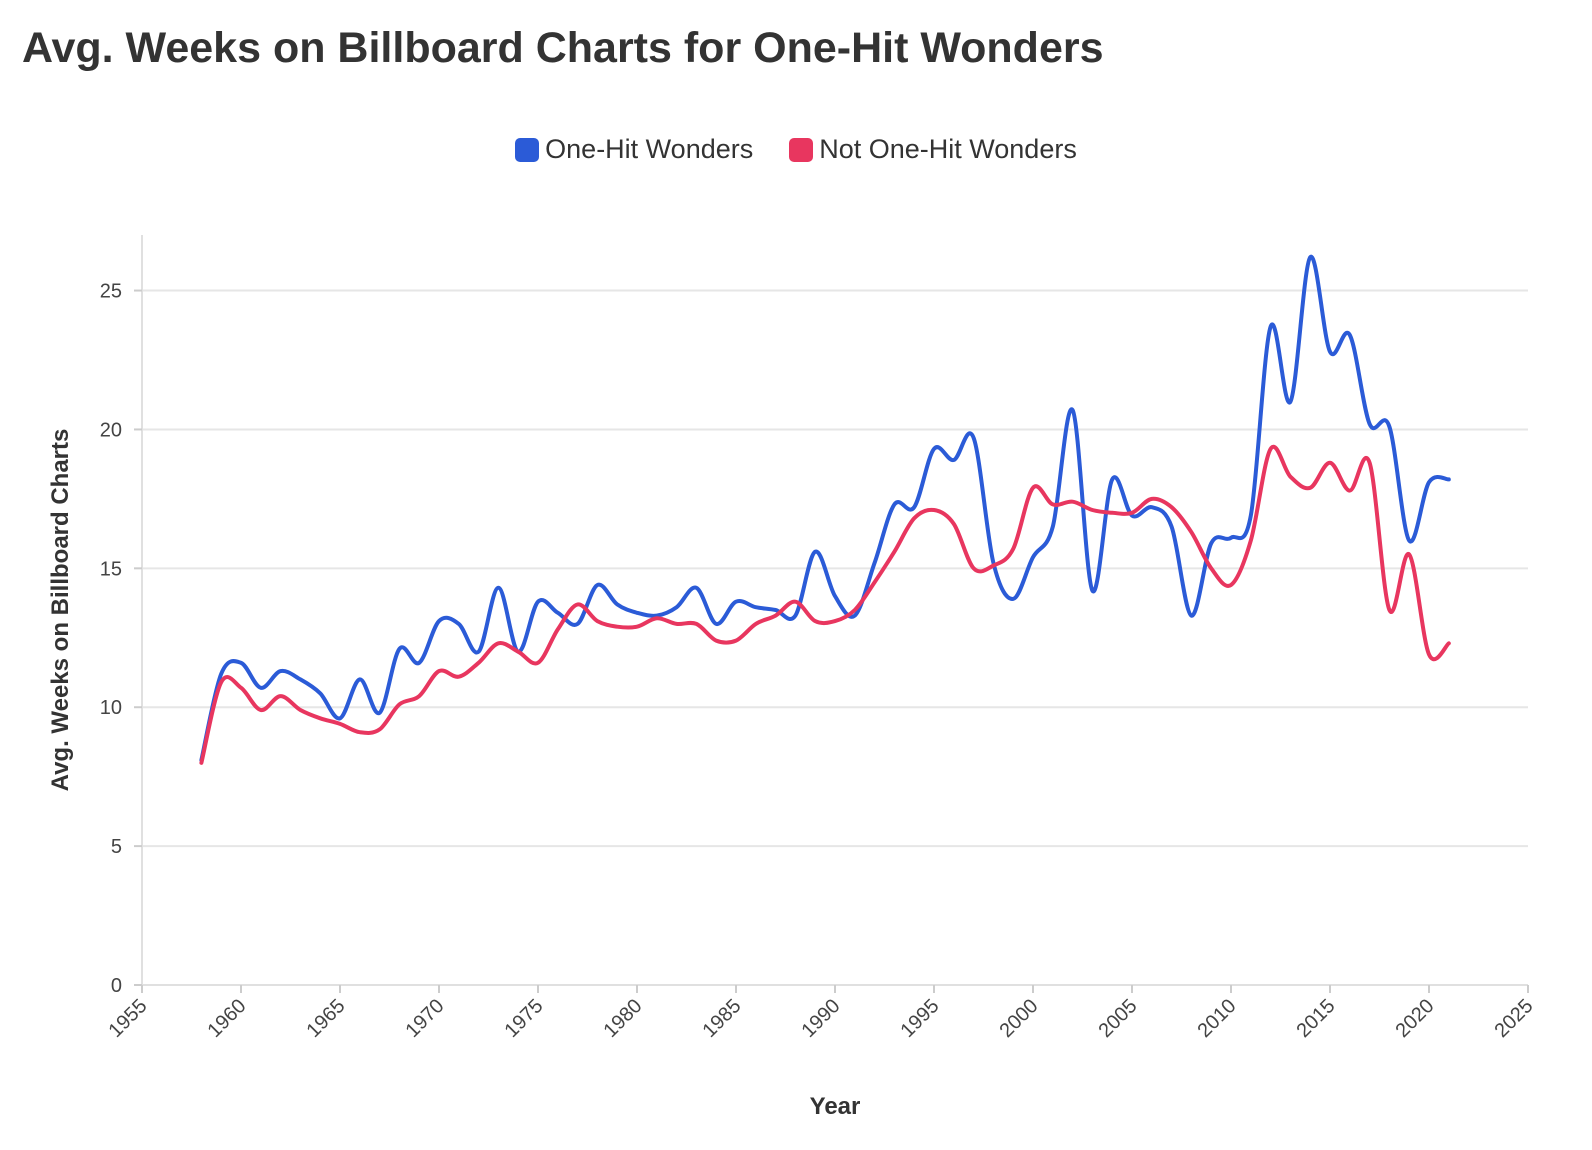 The image size is (1592, 1150). What do you see at coordinates (801, 149) in the screenshot?
I see `legend-swatch-not-one-hit-wonders` at bounding box center [801, 149].